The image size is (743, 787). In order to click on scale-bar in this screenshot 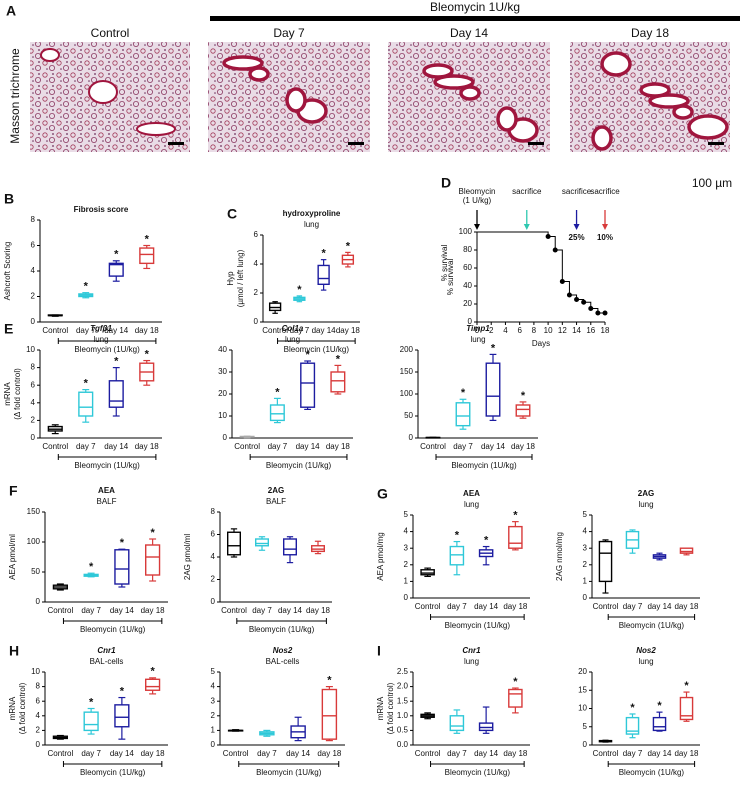, I will do `click(716, 143)`.